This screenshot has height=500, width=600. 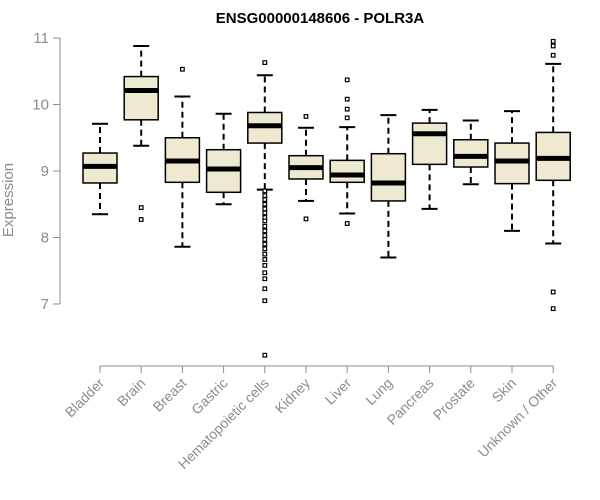 I want to click on box-skin, so click(x=512, y=171).